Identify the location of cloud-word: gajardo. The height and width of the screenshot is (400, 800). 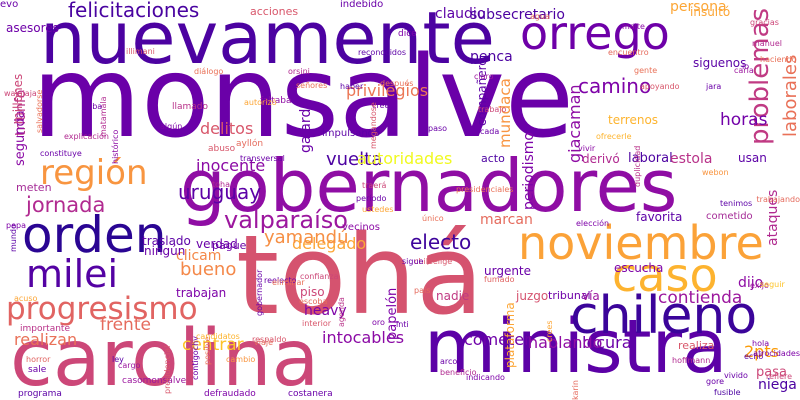
(306, 126).